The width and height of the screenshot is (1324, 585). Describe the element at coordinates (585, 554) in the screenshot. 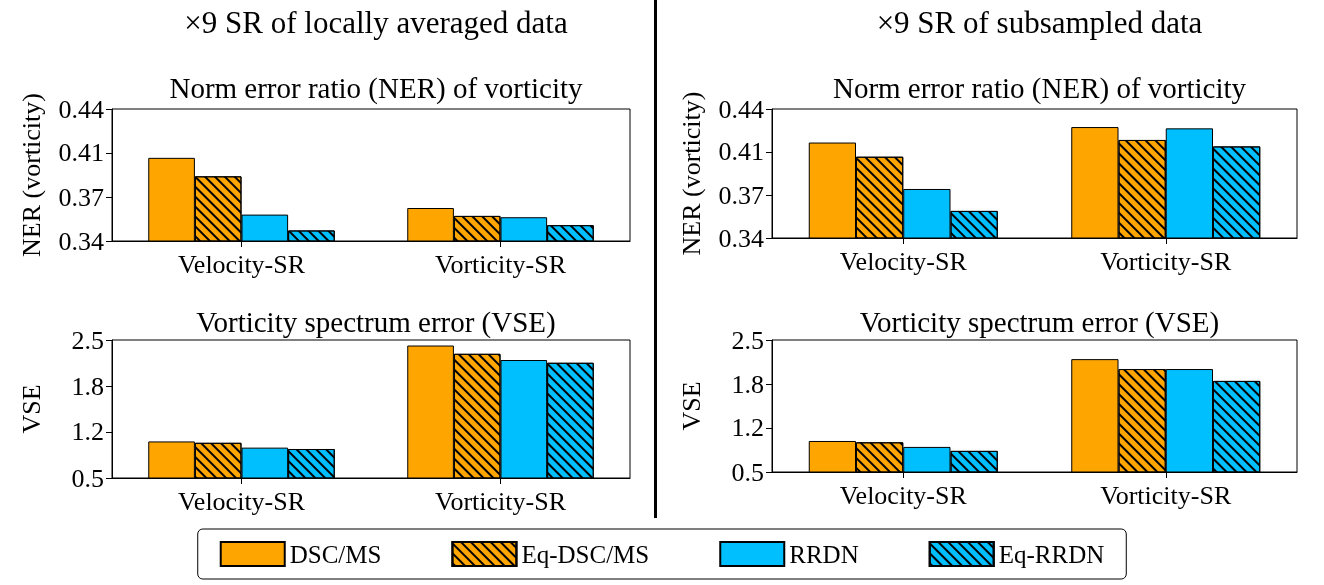

I see `legend-label: Eq-DSC/MS` at that location.